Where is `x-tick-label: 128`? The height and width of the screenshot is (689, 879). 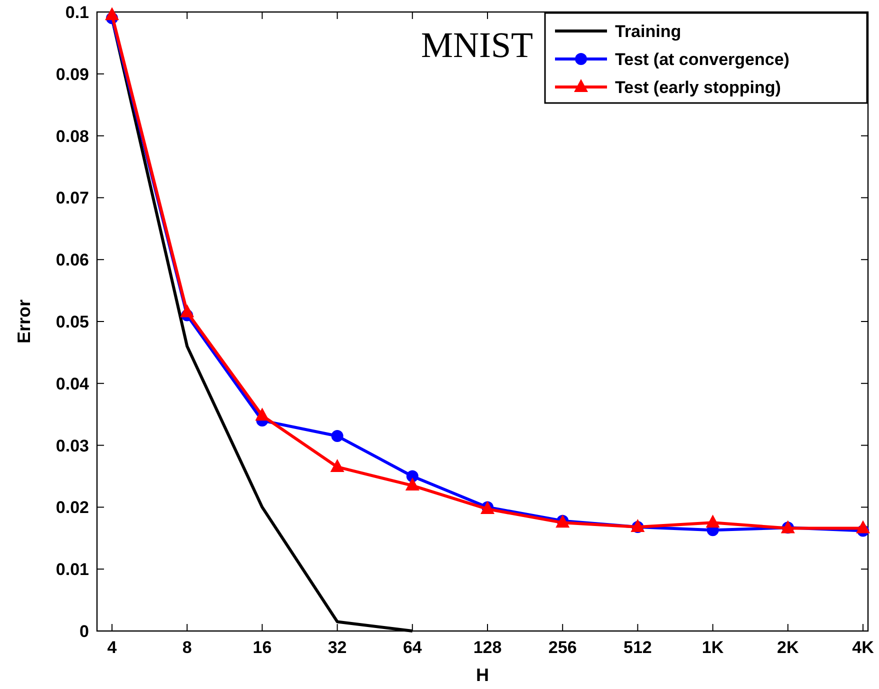 x-tick-label: 128 is located at coordinates (487, 647).